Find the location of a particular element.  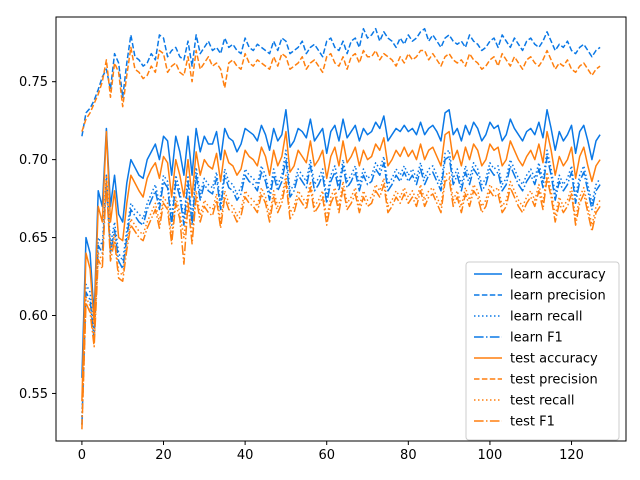

x-tick-label: 120 is located at coordinates (571, 455).